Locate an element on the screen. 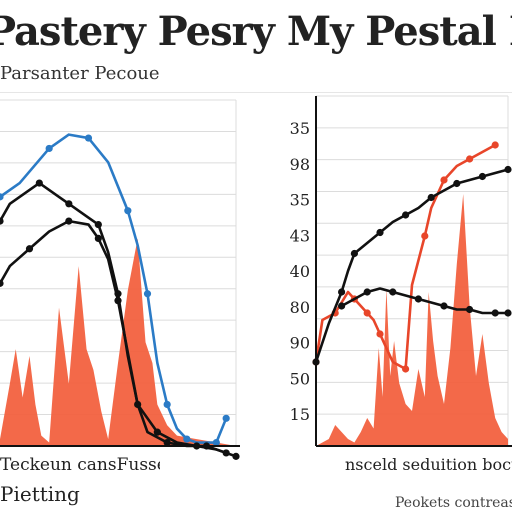 This screenshot has height=512, width=512. page-subtitle: Parsanter Pecoue is located at coordinates (80, 73).